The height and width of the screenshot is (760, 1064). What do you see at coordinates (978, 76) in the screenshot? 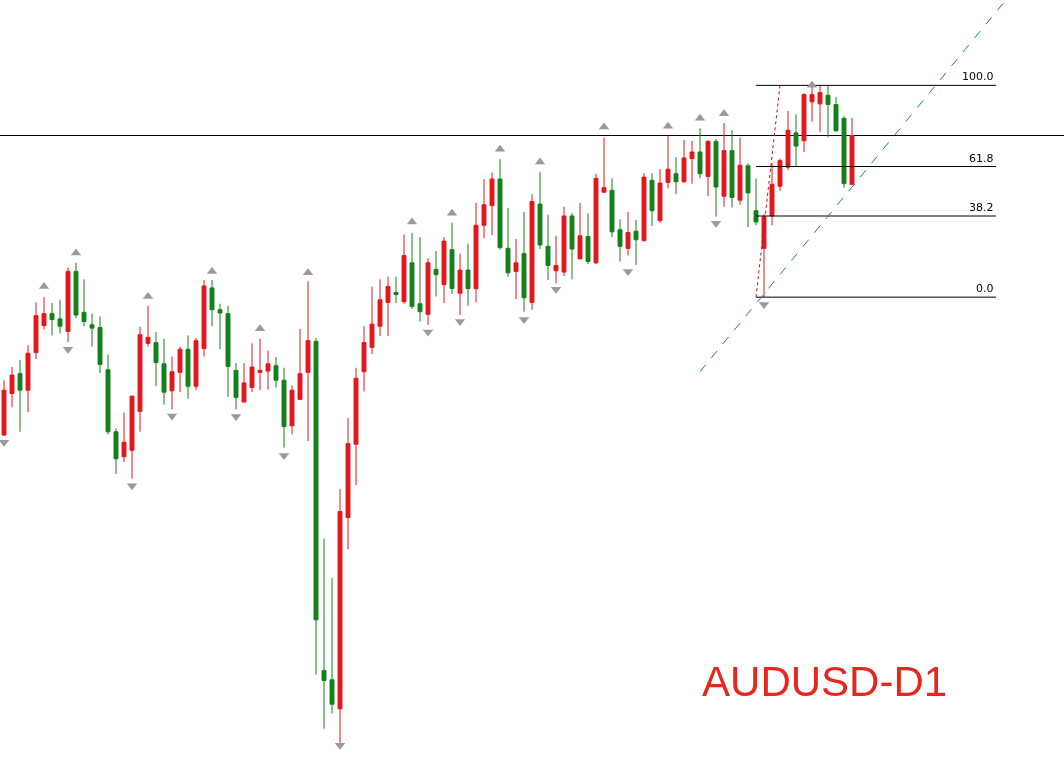
I see `series-label: 100.0` at bounding box center [978, 76].